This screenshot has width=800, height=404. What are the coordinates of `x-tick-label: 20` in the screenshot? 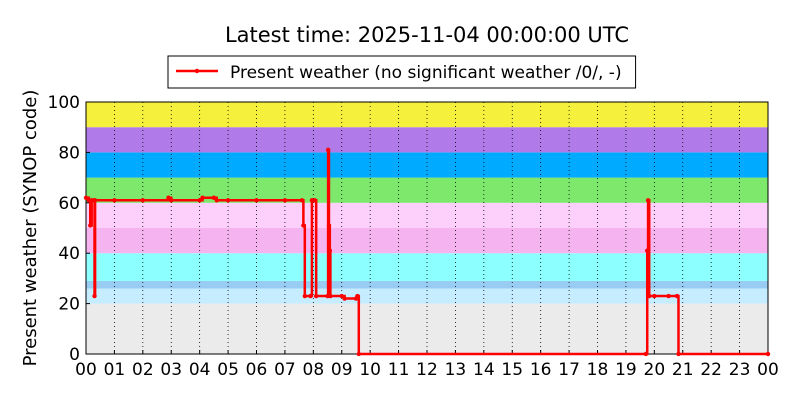 It's located at (655, 370).